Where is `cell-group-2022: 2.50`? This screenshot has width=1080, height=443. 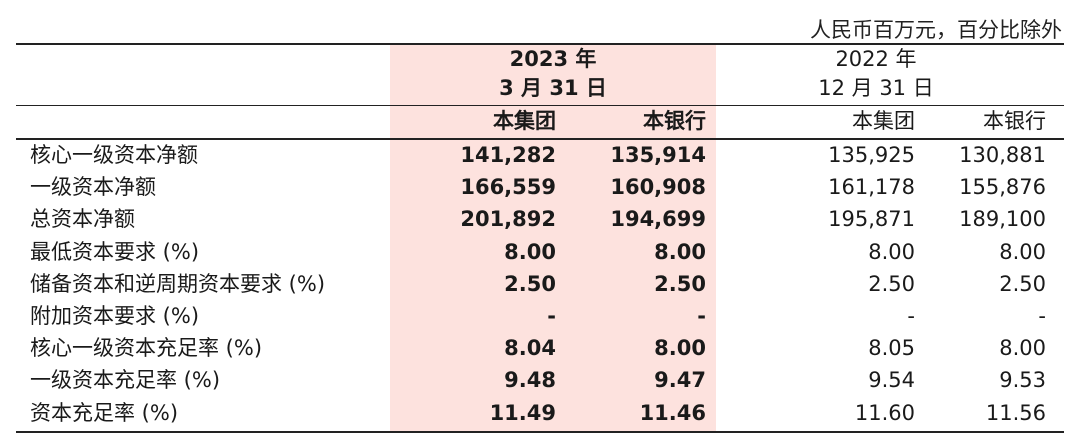
cell-group-2022: 2.50 is located at coordinates (891, 284).